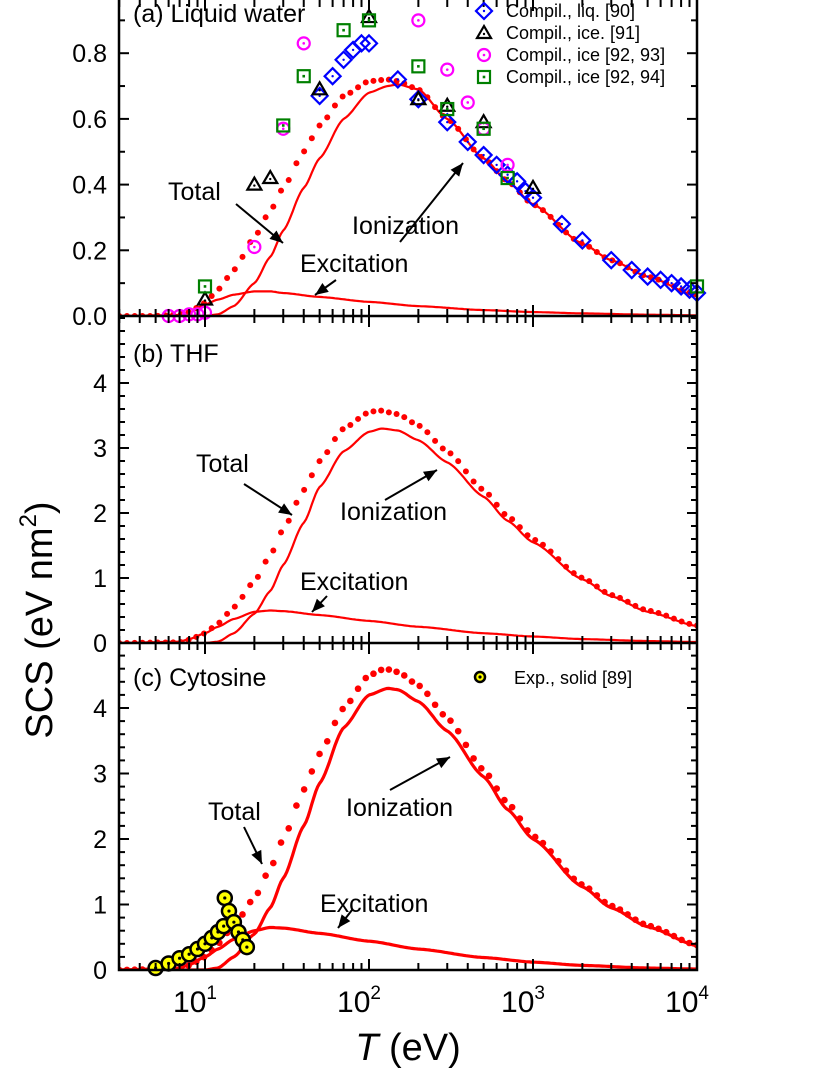 The width and height of the screenshot is (830, 1075). I want to click on legend-item-label: Compil., ice [92, 93], so click(585, 55).